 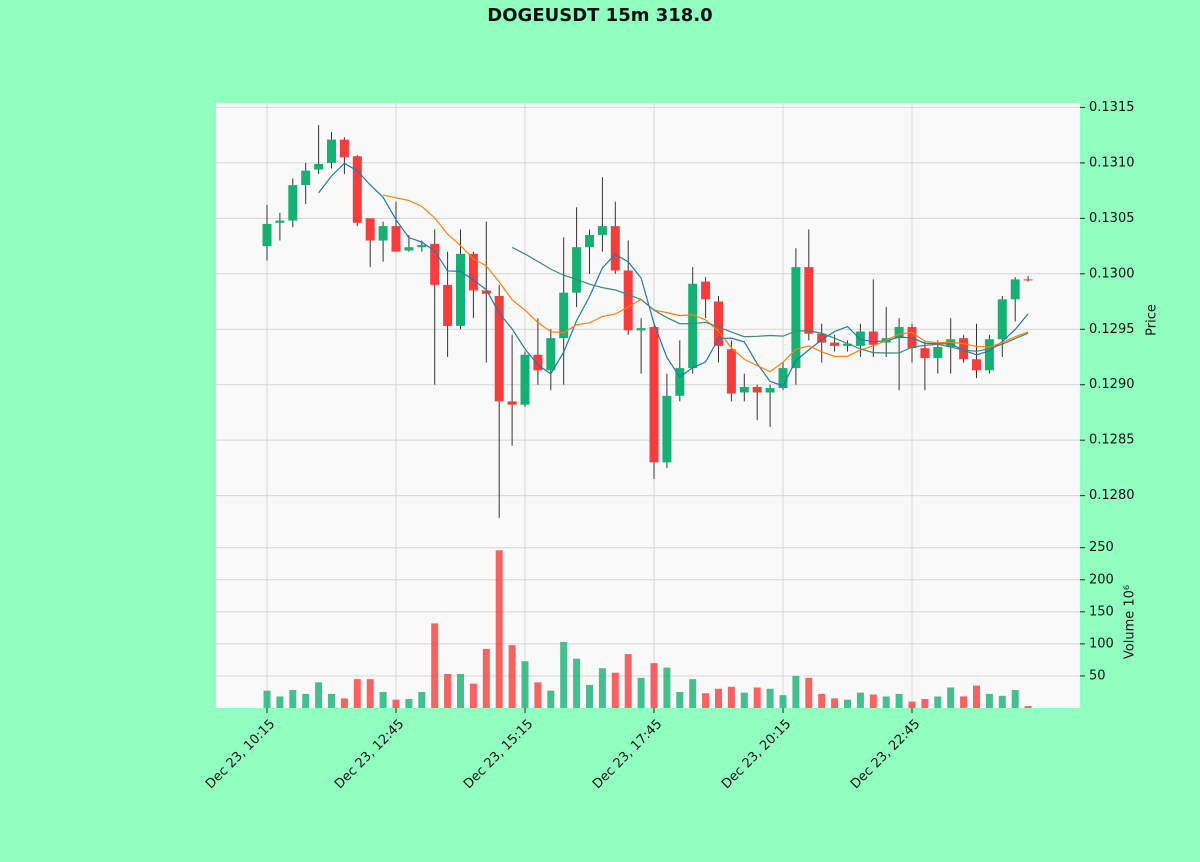 I want to click on x-tick-label: Dec 23, 12:45, so click(x=369, y=754).